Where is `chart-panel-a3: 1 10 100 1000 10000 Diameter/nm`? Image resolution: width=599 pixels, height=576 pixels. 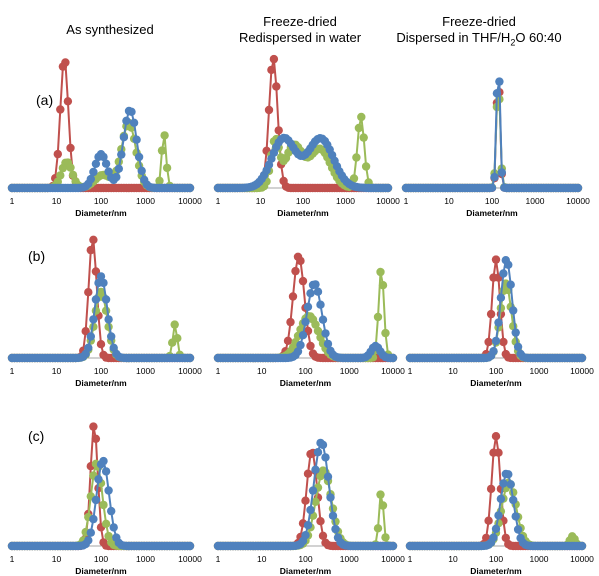
chart-panel-a3: 1 10 100 1000 10000 Diameter/nm is located at coordinates (495, 147).